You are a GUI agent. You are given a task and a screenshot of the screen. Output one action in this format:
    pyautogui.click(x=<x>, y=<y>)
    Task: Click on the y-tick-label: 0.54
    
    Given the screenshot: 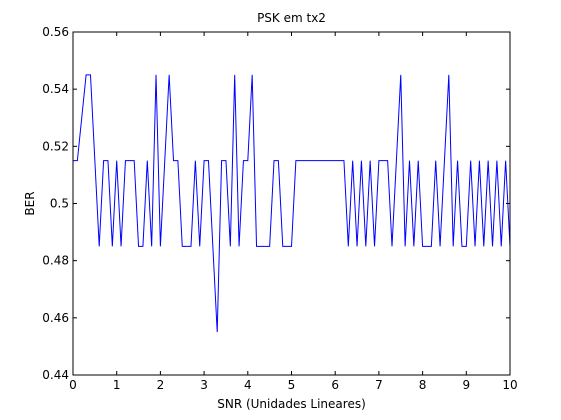 What is the action you would take?
    pyautogui.click(x=55, y=89)
    